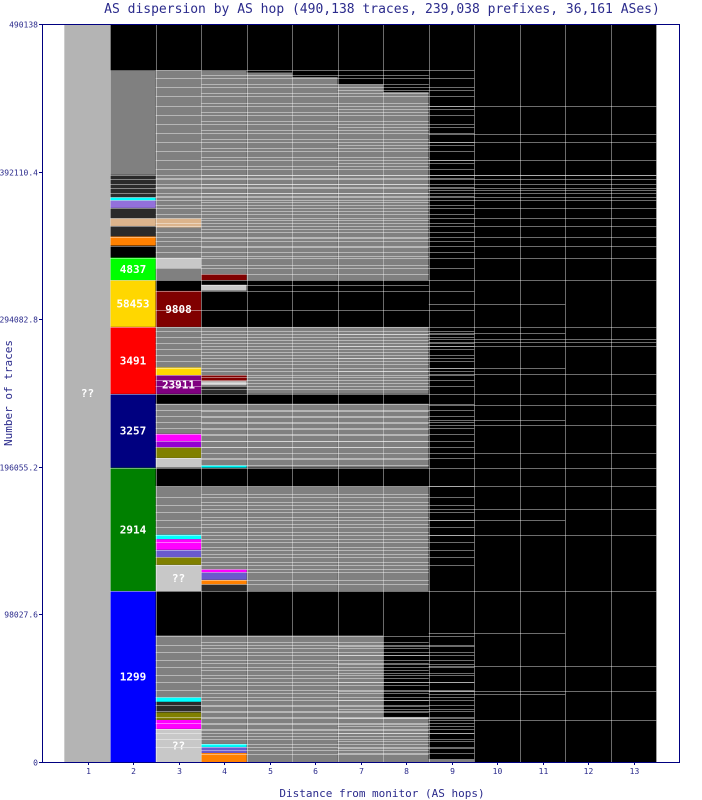  What do you see at coordinates (133, 771) in the screenshot?
I see `x-tick-label-1: 2` at bounding box center [133, 771].